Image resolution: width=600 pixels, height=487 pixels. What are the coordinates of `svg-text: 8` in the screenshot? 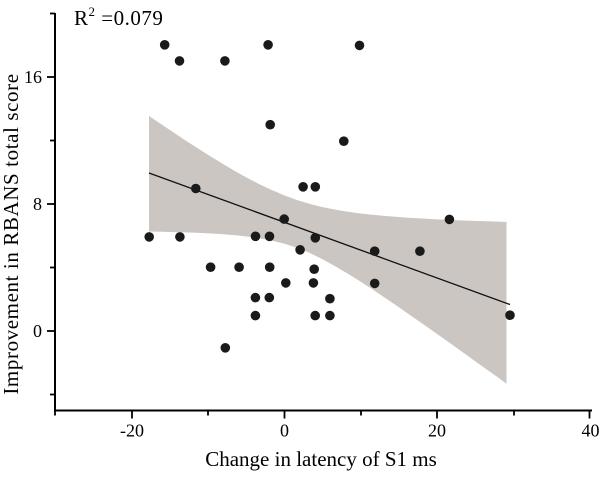 It's located at (37, 204).